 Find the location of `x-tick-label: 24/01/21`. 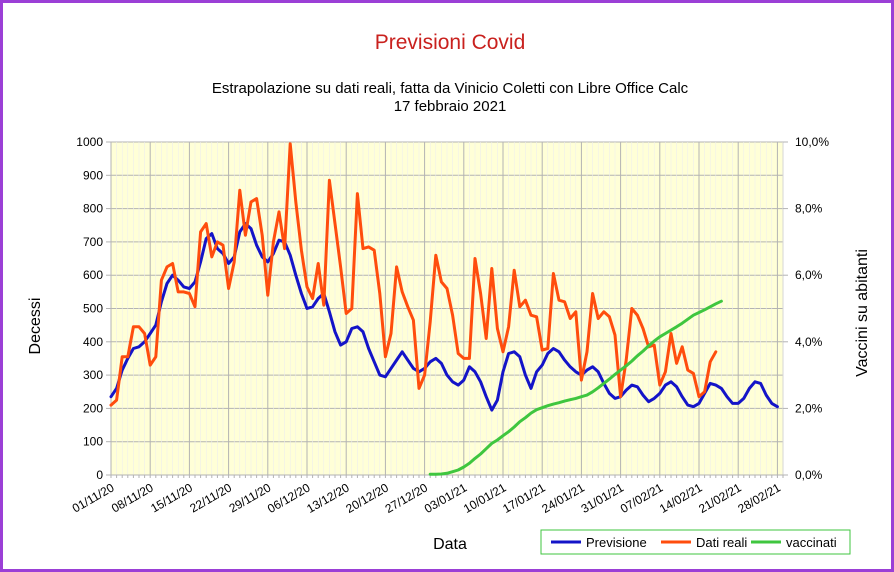

x-tick-label: 24/01/21 is located at coordinates (563, 498).